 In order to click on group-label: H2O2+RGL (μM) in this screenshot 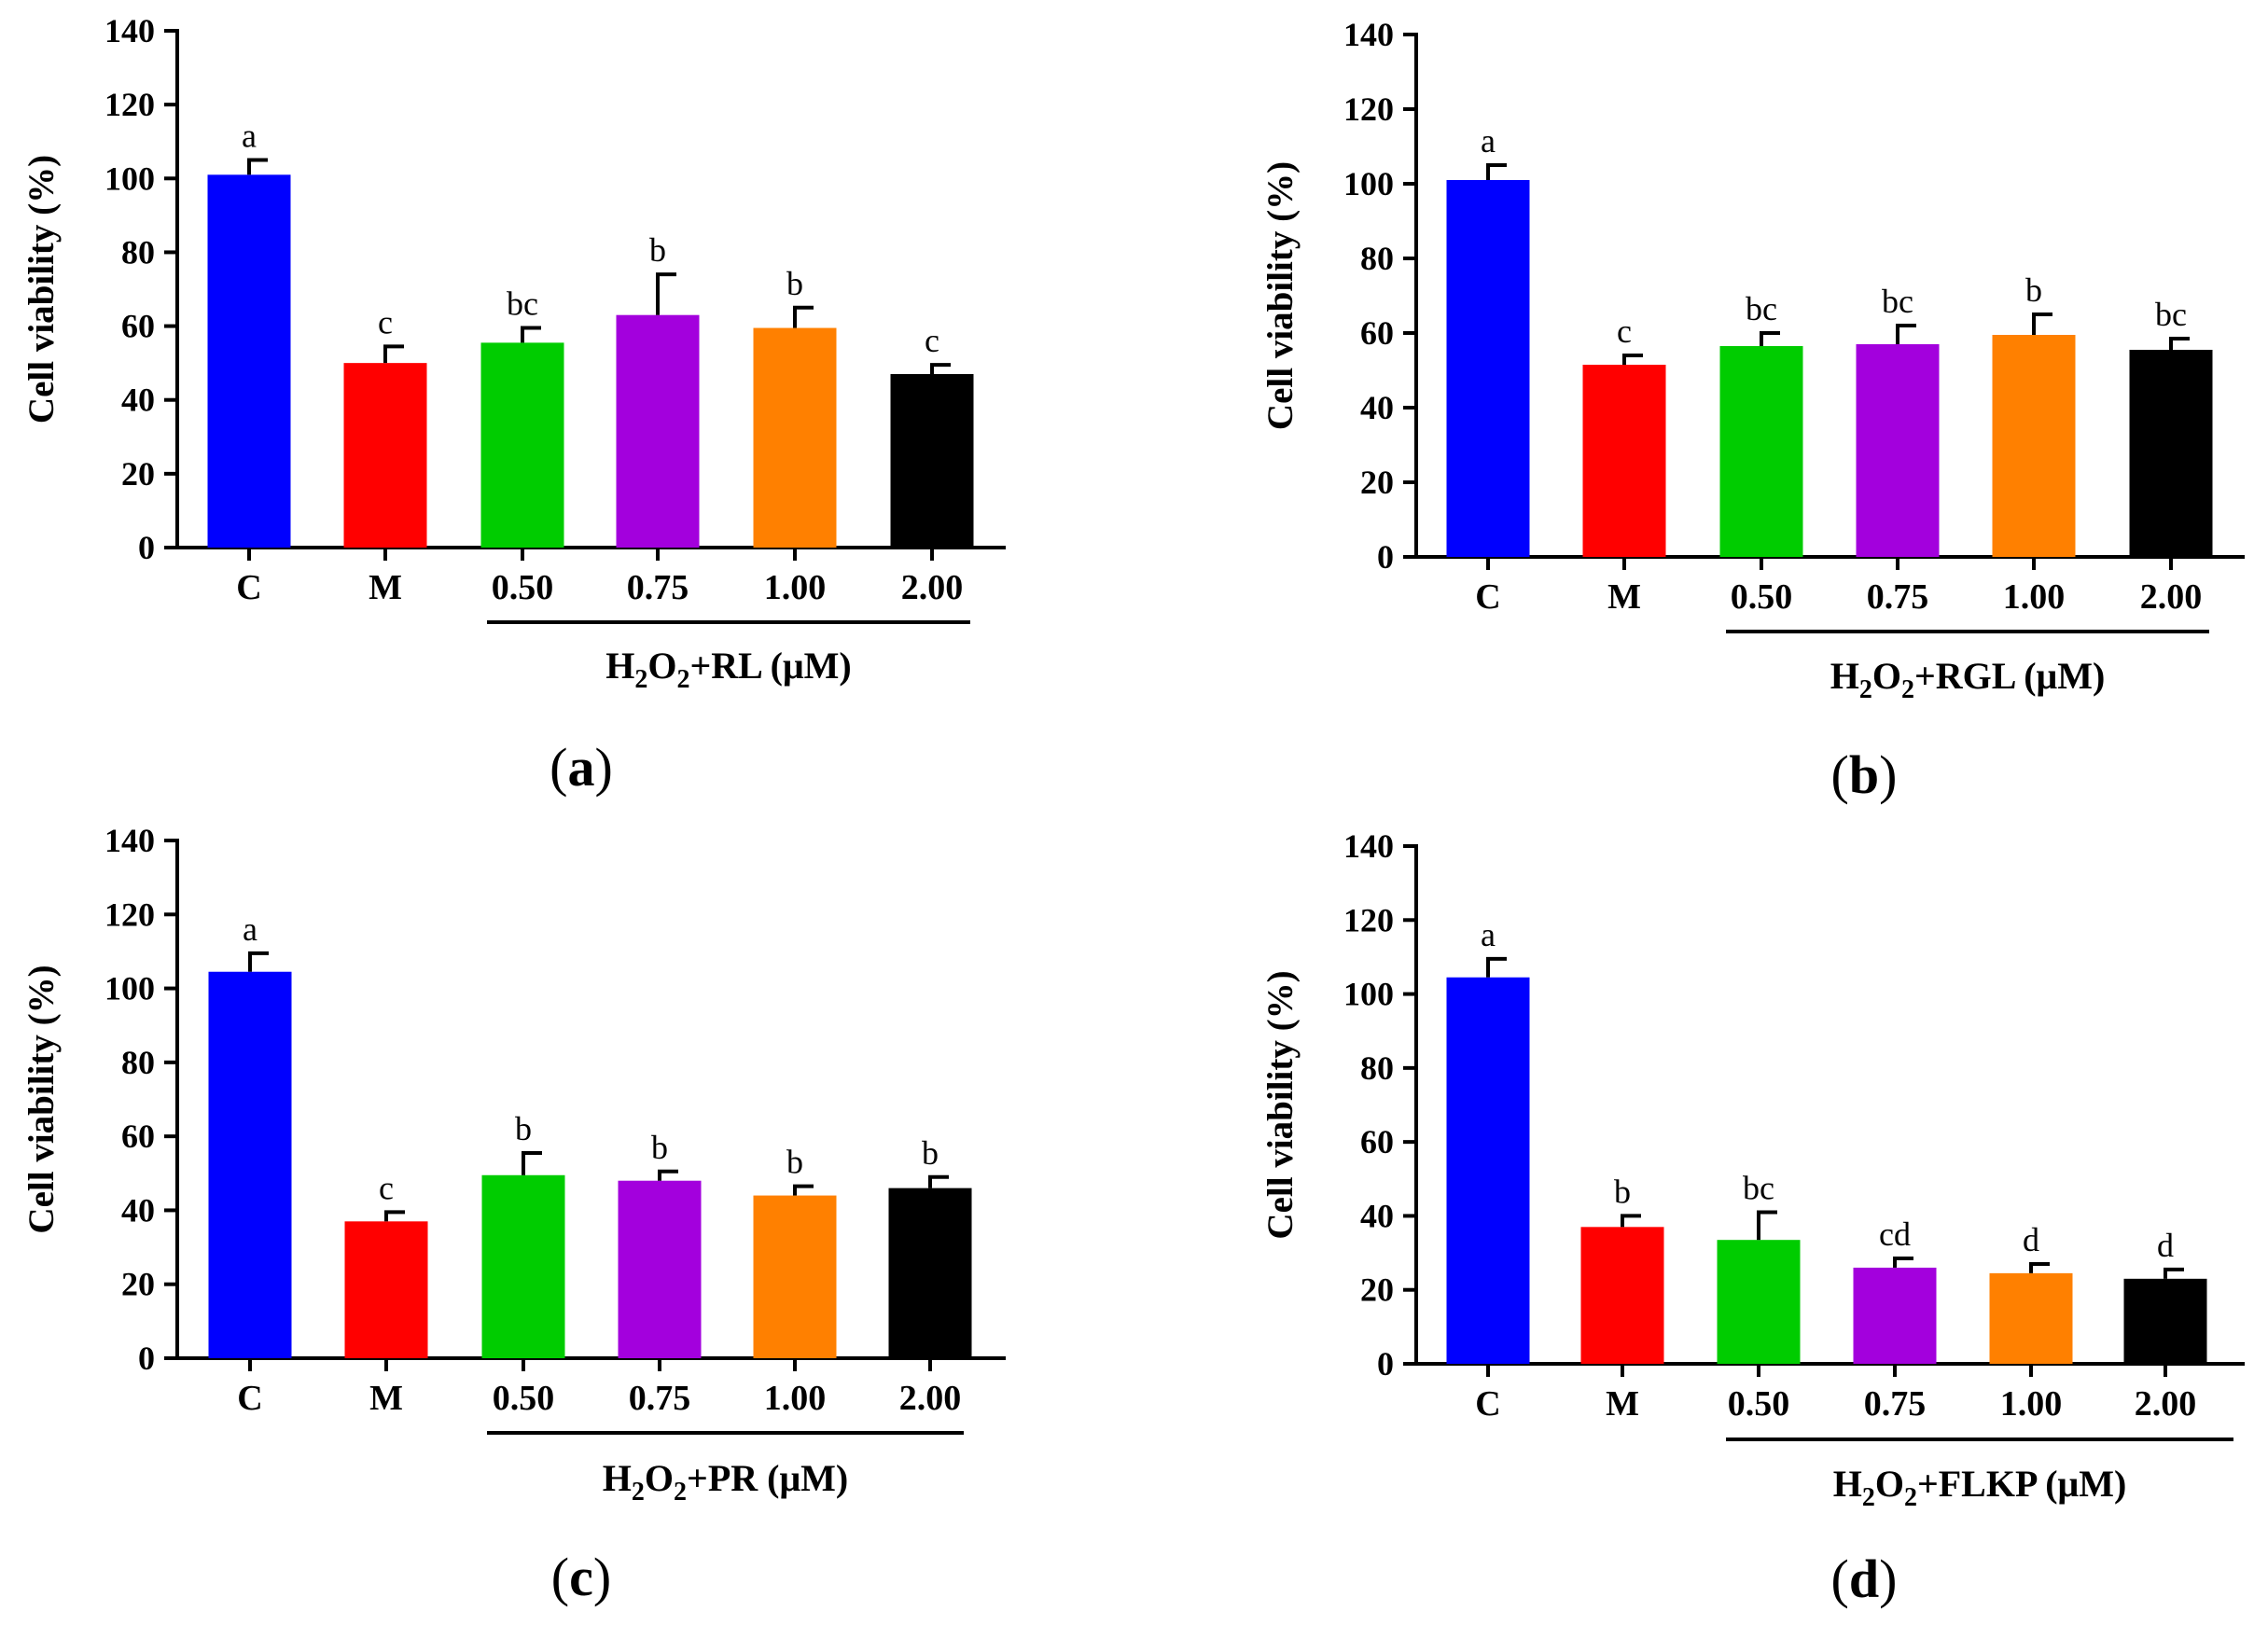, I will do `click(1968, 679)`.